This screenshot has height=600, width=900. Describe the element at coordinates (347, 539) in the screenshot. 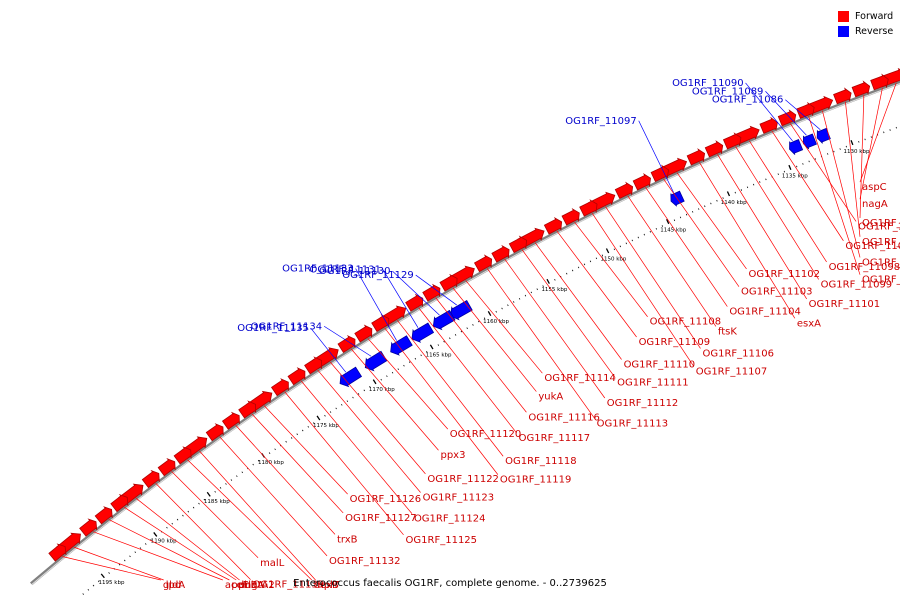

I see `gene-label: trxB` at that location.